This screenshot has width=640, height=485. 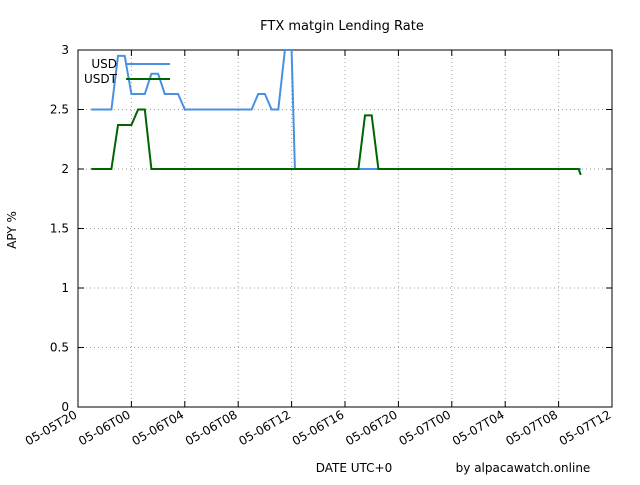 I want to click on credit-text: by alpacawatch.online, so click(x=523, y=468).